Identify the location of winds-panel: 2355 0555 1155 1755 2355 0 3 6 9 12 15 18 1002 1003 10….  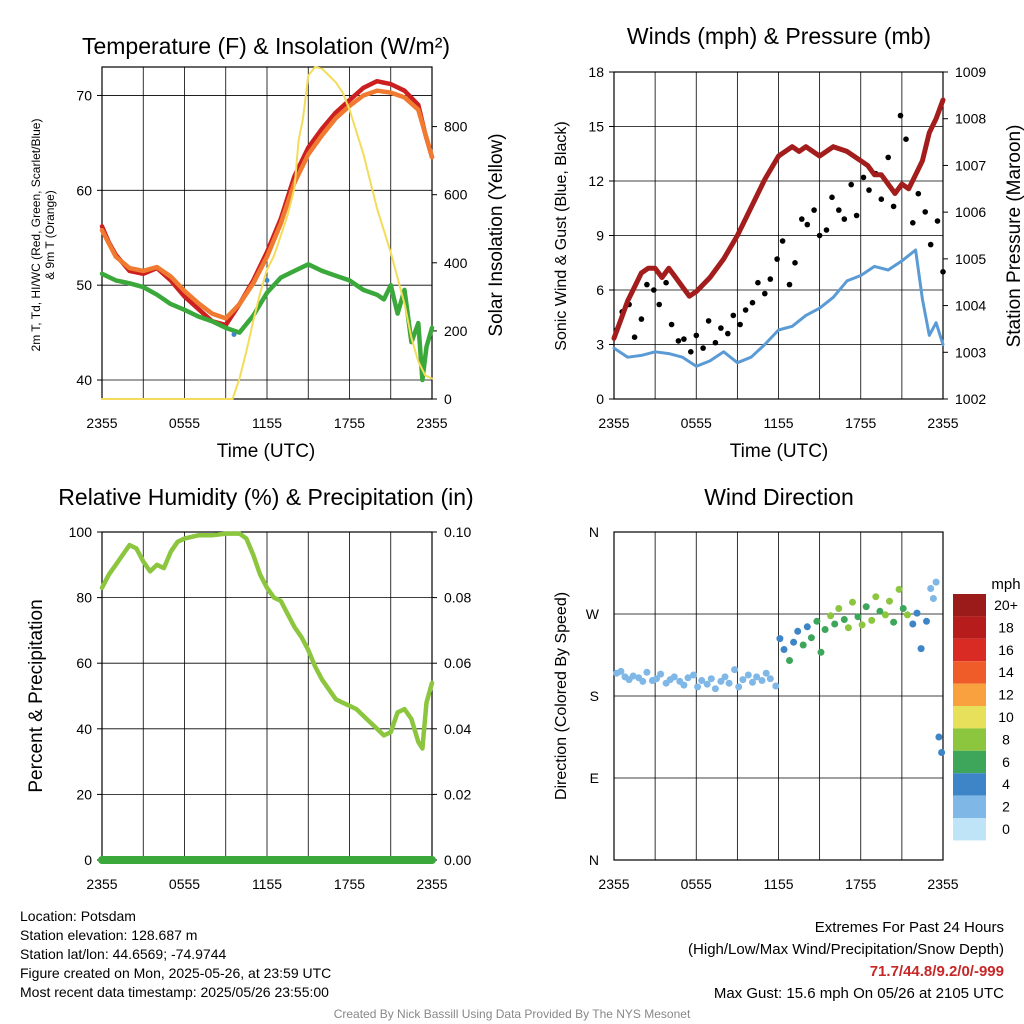
(787, 247).